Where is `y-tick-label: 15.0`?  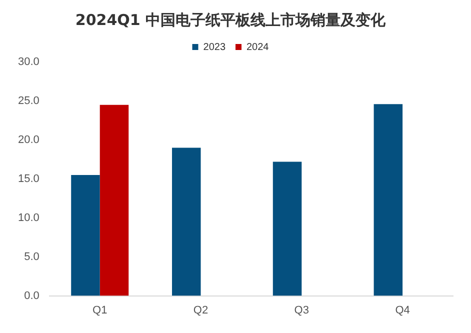 y-tick-label: 15.0 is located at coordinates (29, 178).